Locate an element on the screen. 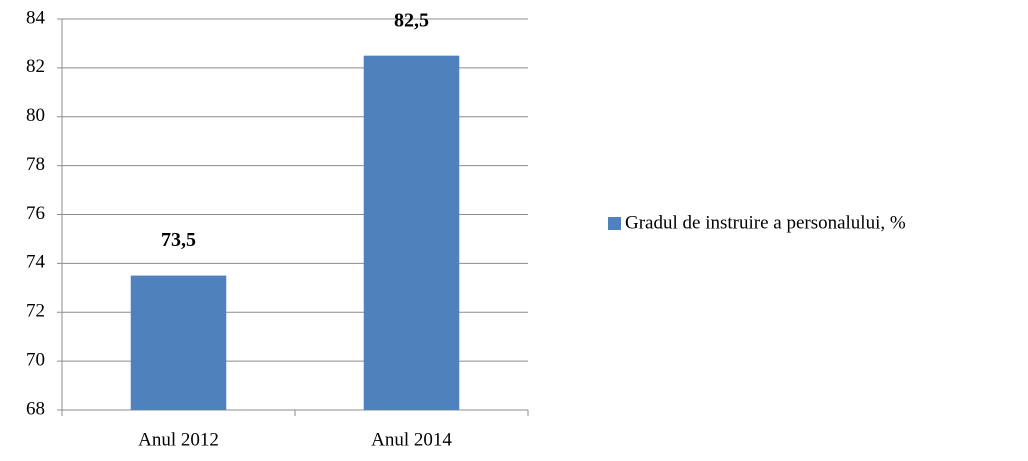 The image size is (1028, 461). x-tick-label: Anul 2014 is located at coordinates (411, 439).